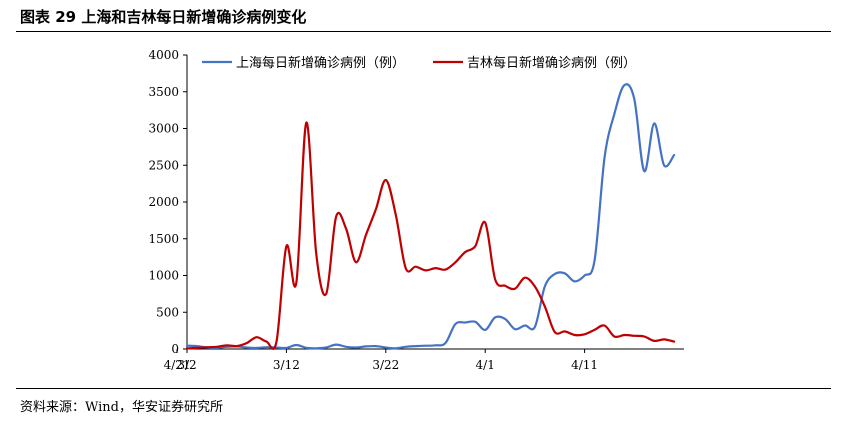 The image size is (847, 427). Describe the element at coordinates (163, 202) in the screenshot. I see `y-tick-label: 2000` at that location.